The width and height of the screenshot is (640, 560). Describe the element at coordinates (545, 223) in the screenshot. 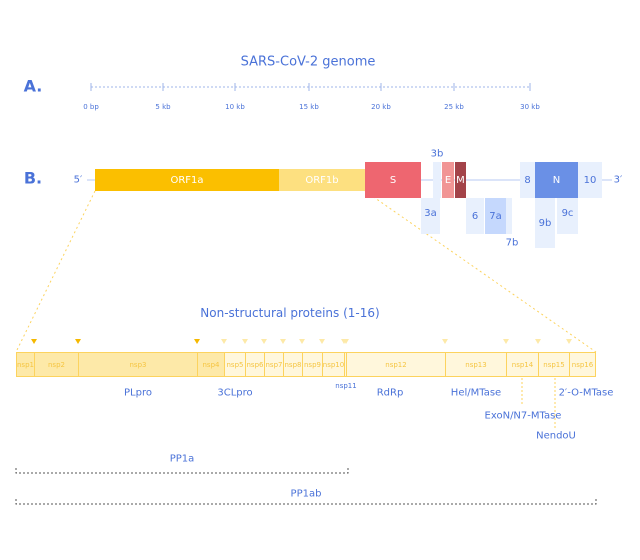

I see `gene-9b: 9b` at that location.